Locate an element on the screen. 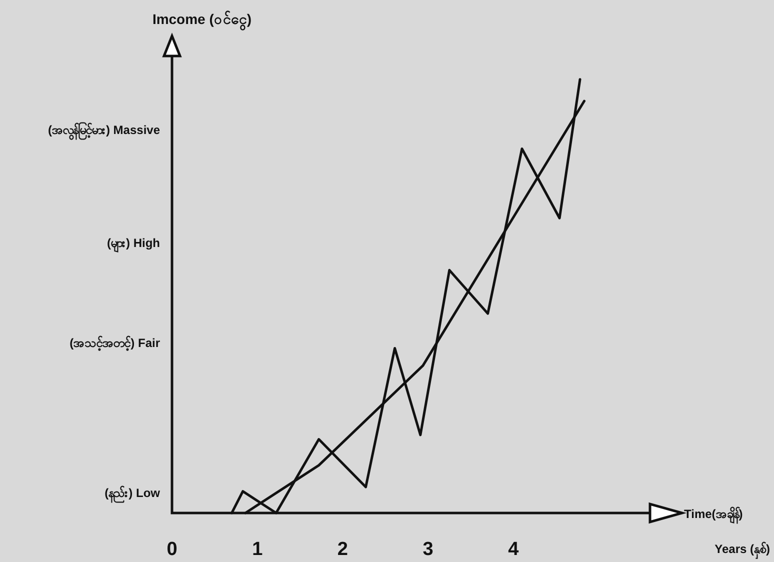  x-tick-label: 0 is located at coordinates (172, 549).